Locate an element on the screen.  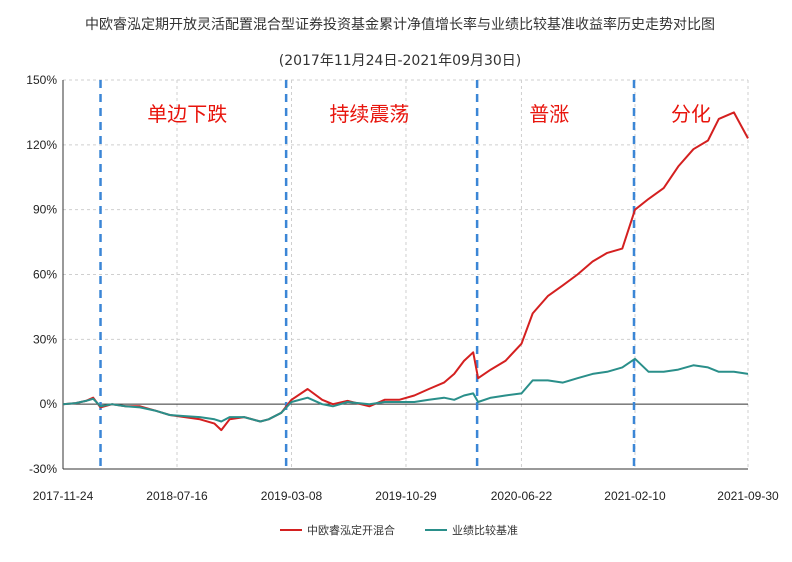
y-tick-label: 120% is located at coordinates (41, 145).